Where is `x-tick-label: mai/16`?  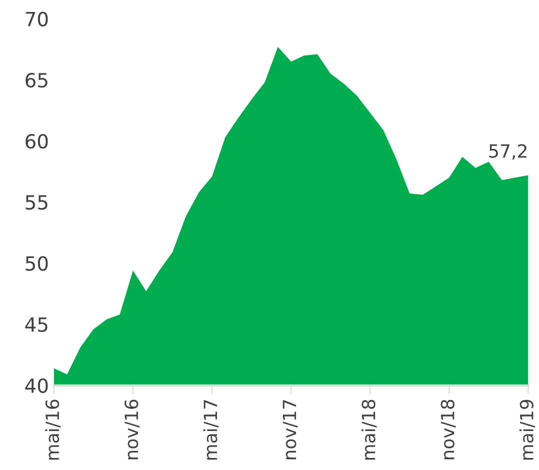
x-tick-label: mai/16 is located at coordinates (53, 430).